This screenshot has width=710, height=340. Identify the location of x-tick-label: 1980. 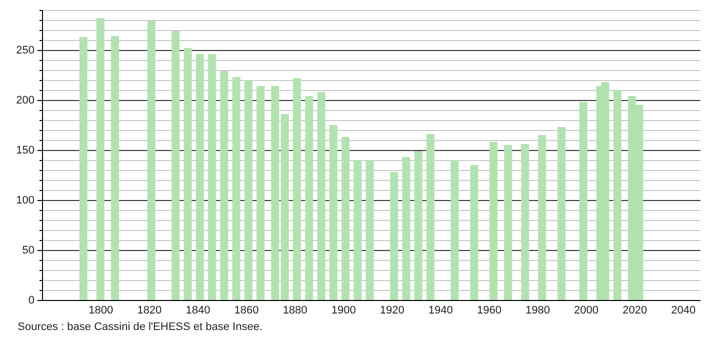
(538, 310).